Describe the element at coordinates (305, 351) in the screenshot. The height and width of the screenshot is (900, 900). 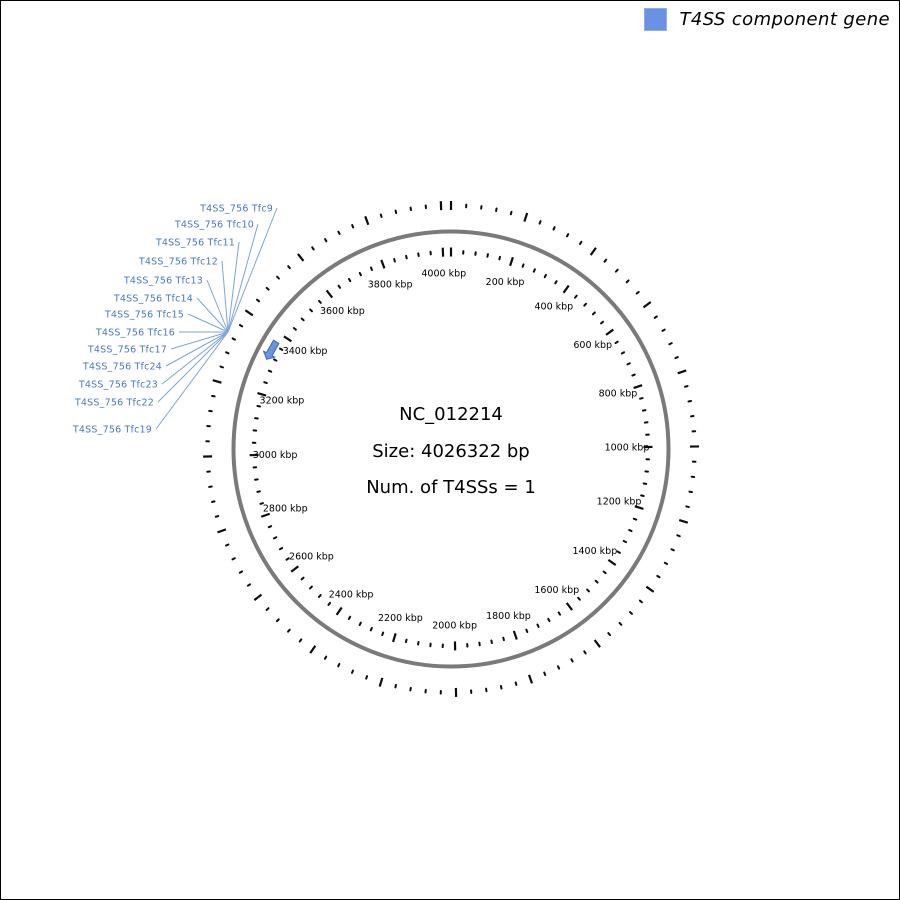
I see `position-label: 3400 kbp` at that location.